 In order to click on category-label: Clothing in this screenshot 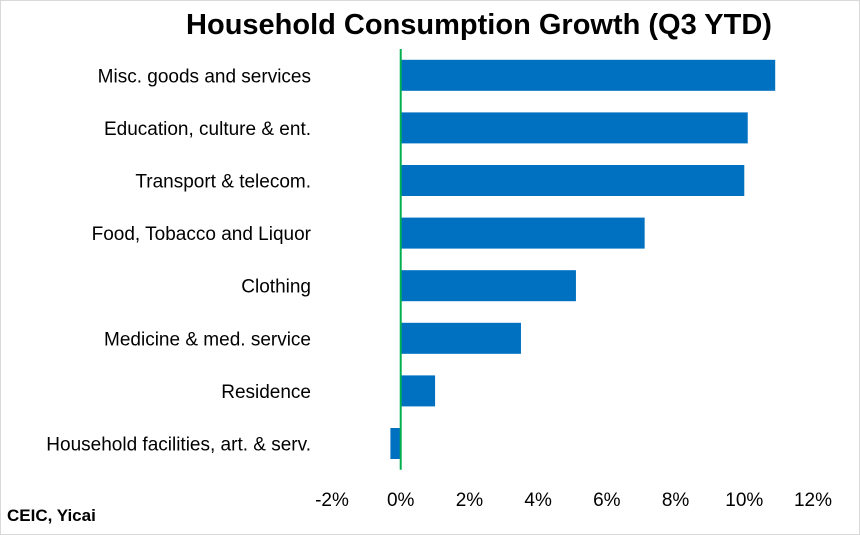, I will do `click(276, 287)`.